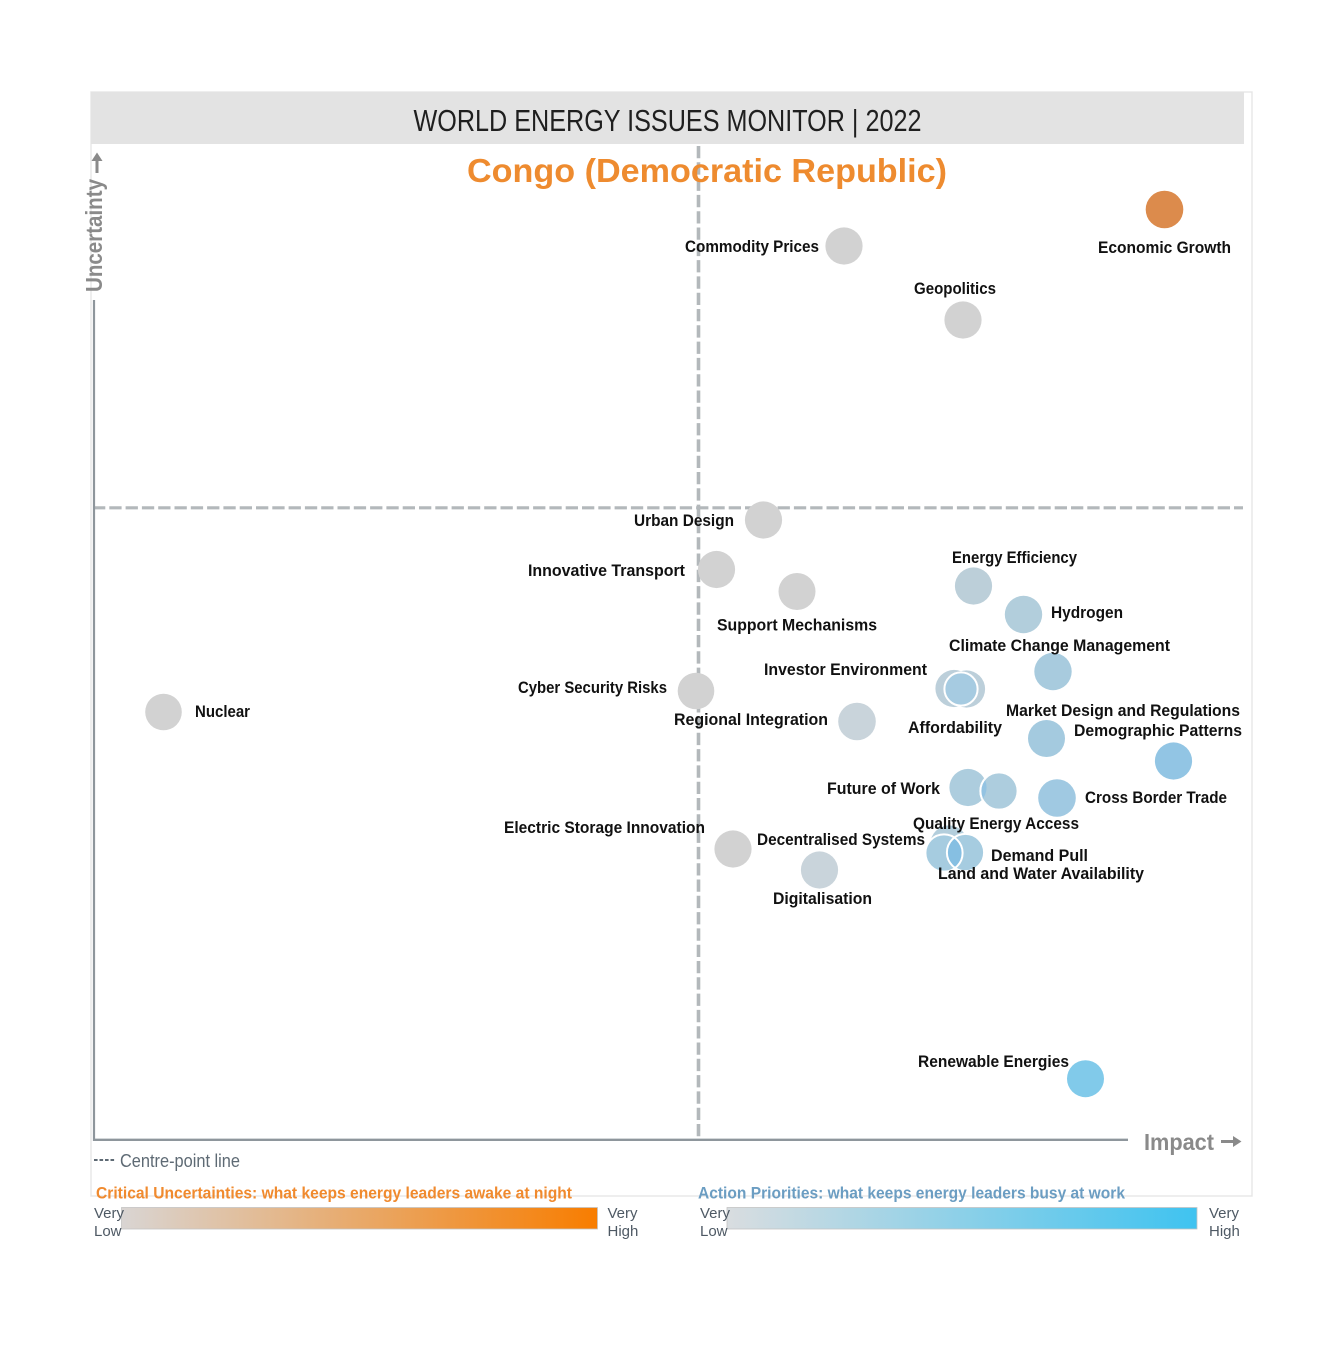 This screenshot has width=1344, height=1349. I want to click on svg-text: Impact, so click(1179, 1142).